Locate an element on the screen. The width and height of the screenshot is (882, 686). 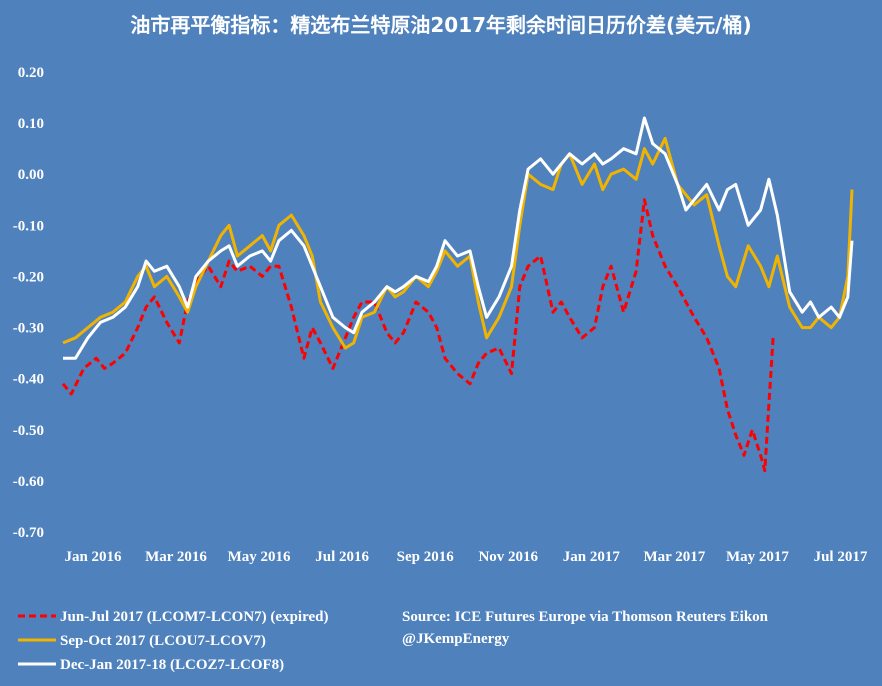
x-tick-label: Jan 2016 is located at coordinates (93, 557).